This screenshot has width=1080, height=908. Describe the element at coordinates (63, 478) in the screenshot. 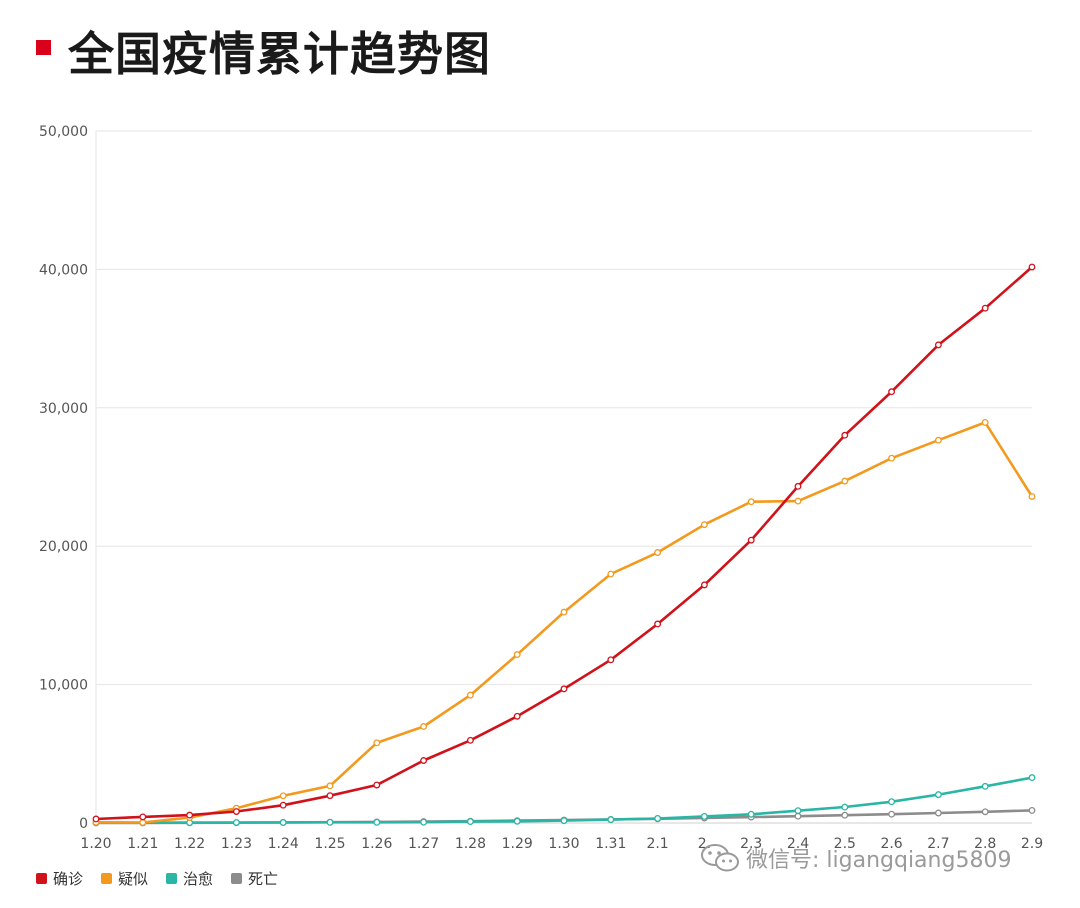

I see `y-axis-ticks: 0 10,000 20,000 30,000 40,000 50,000` at that location.